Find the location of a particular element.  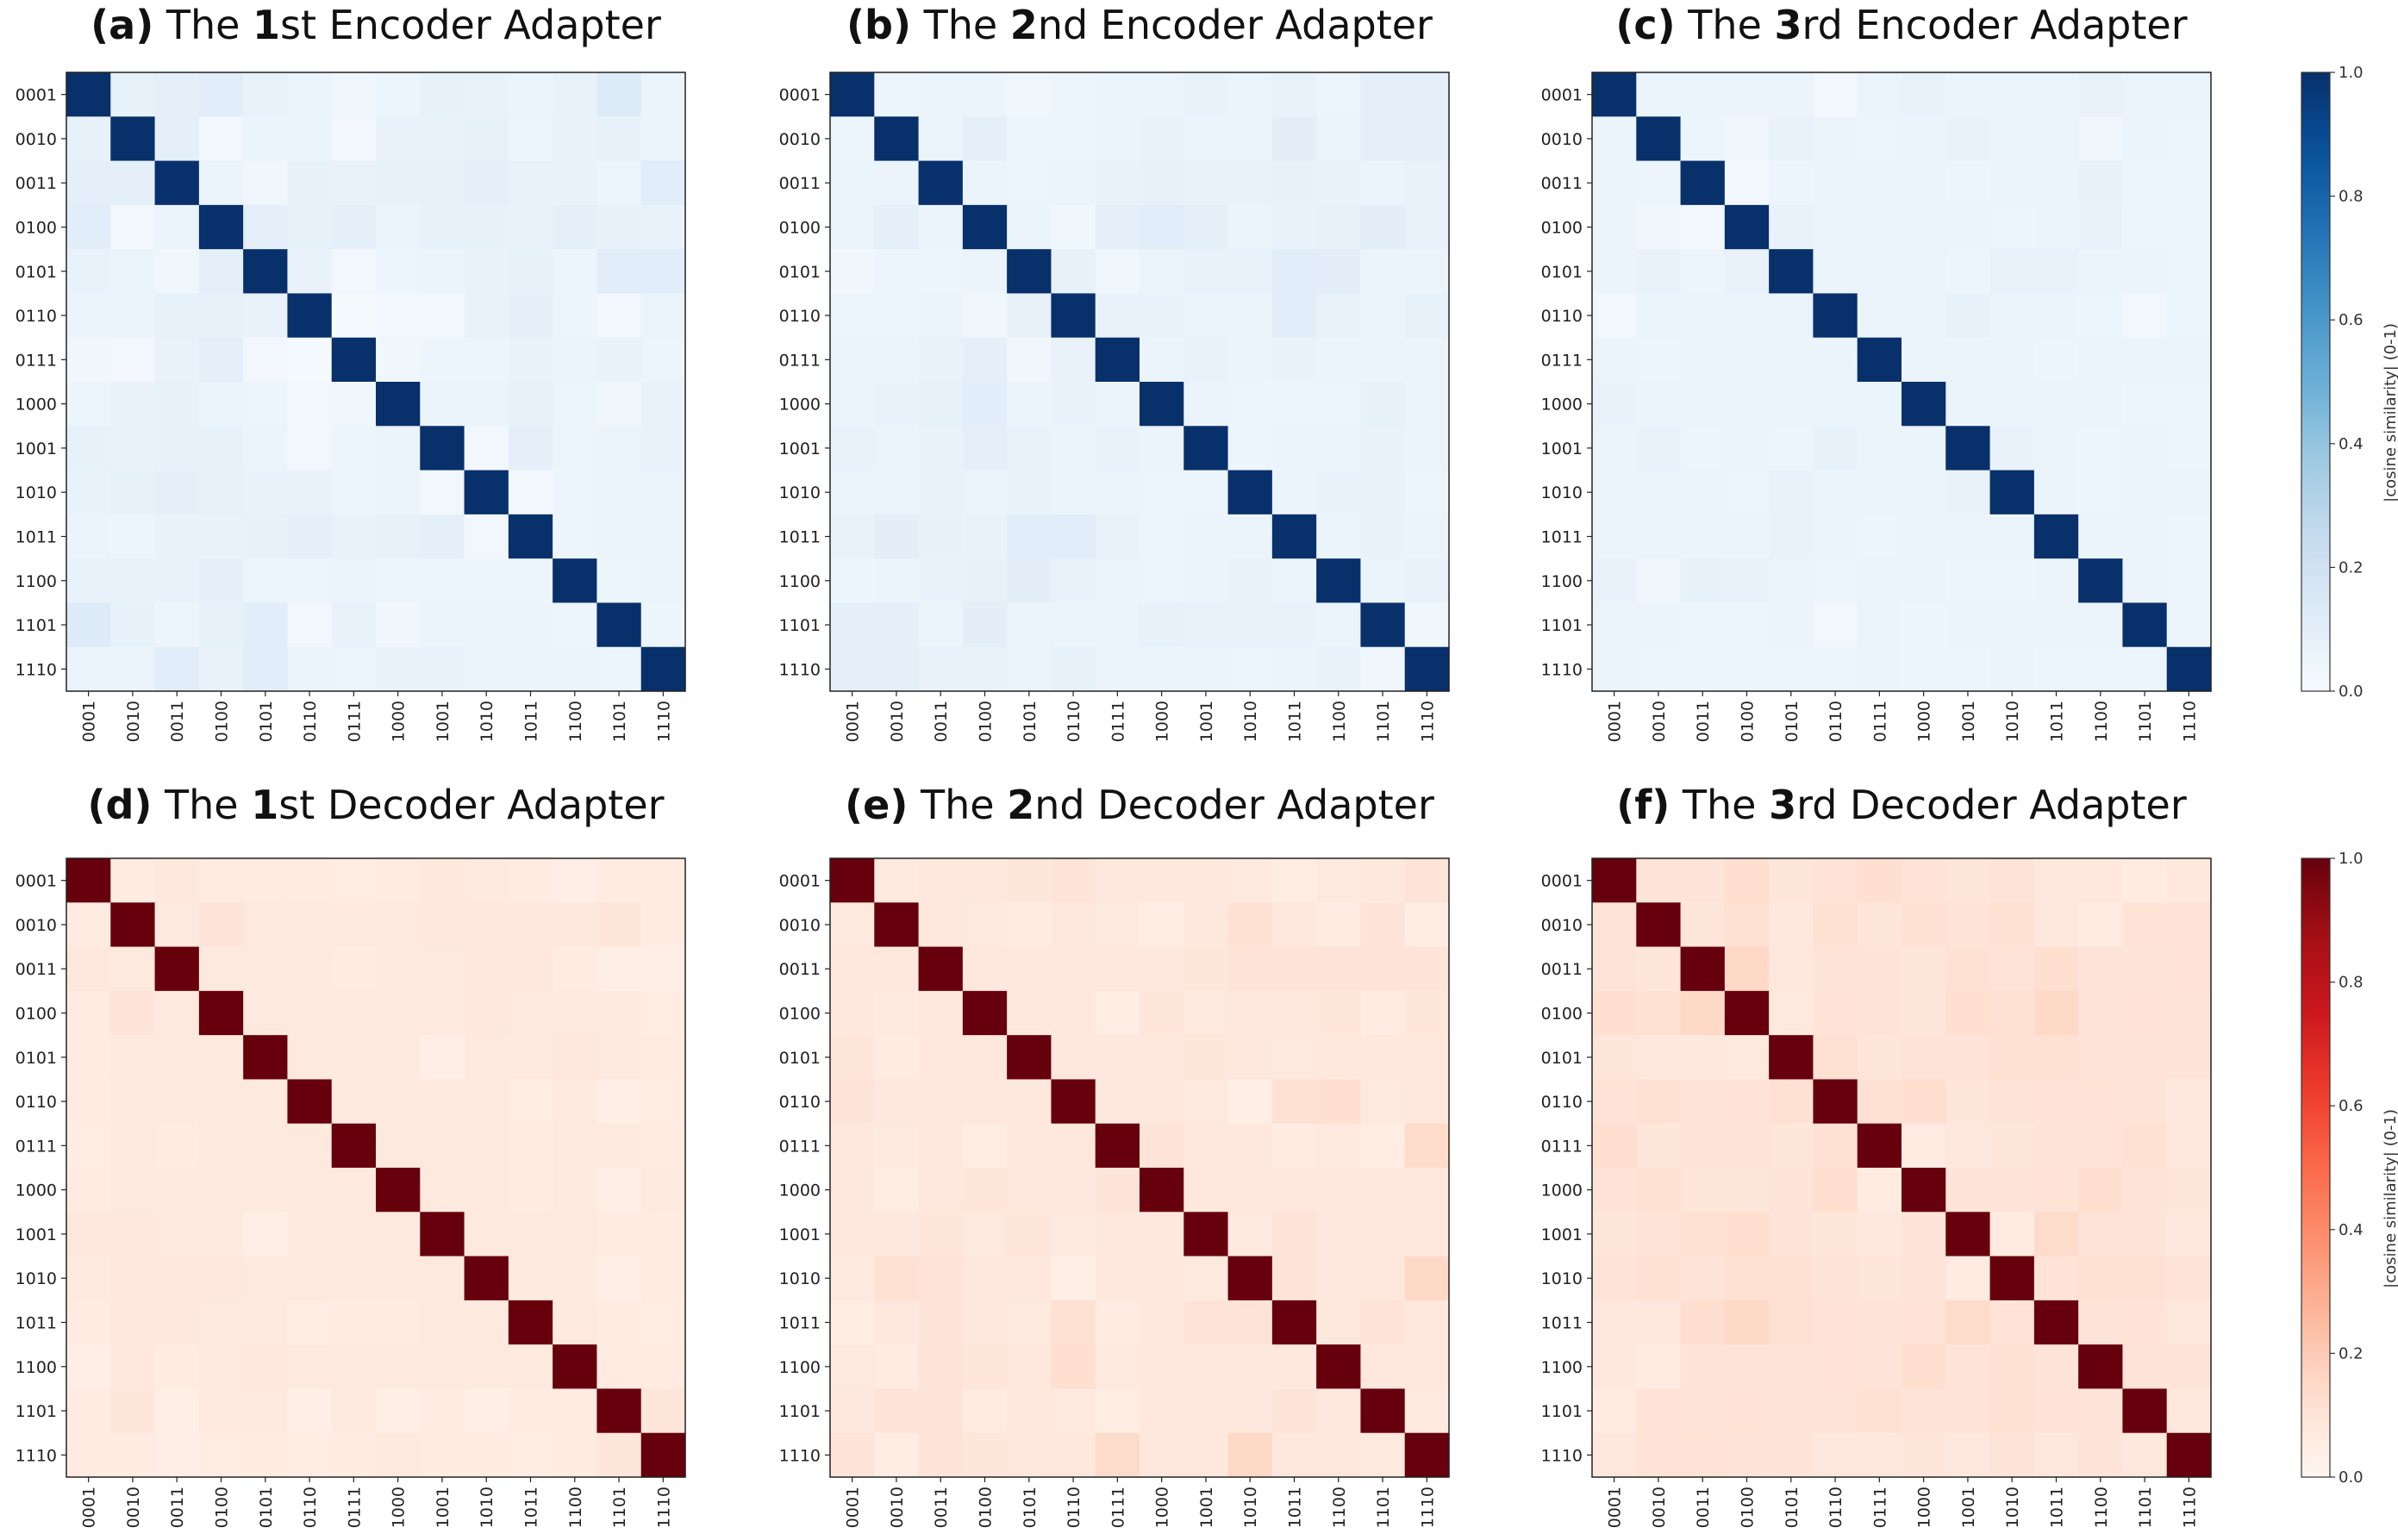

colorbar-tick-label: 1.0 is located at coordinates (2352, 859).